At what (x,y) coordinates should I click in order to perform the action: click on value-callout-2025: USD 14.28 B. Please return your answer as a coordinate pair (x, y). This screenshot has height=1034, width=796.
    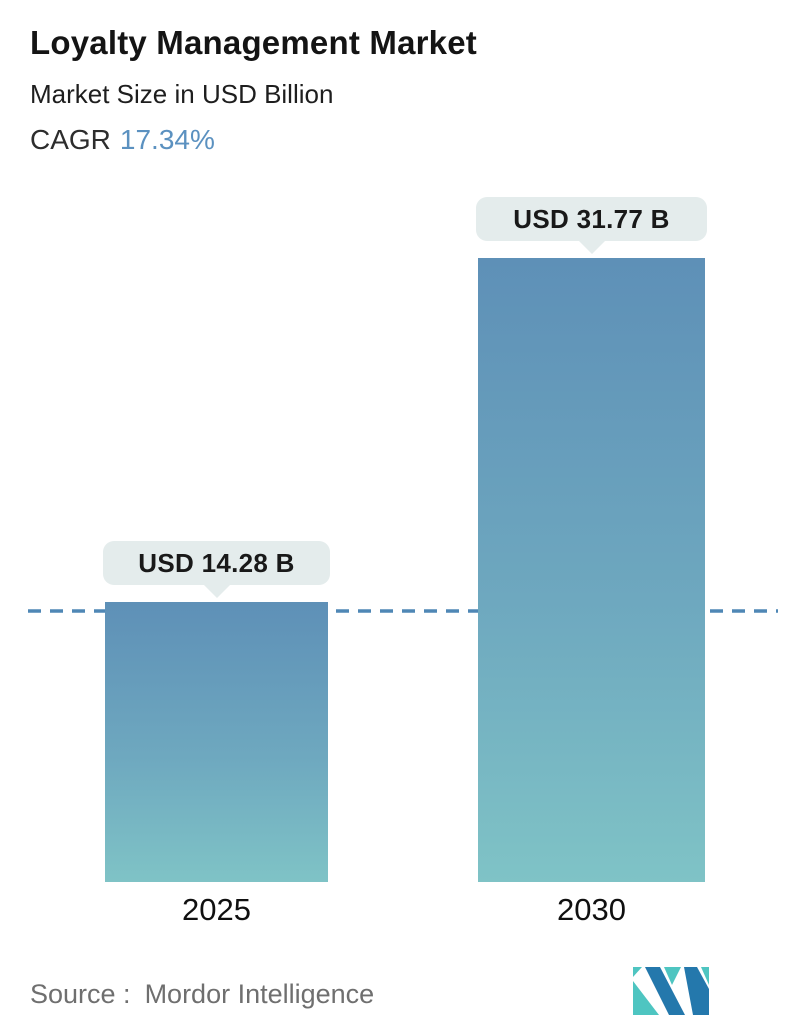
    Looking at the image, I should click on (216, 569).